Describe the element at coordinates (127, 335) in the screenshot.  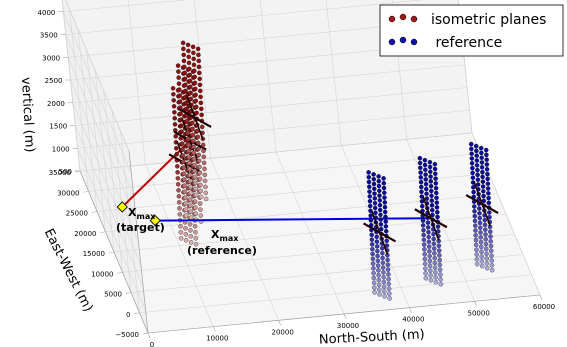
I see `y-tick-label: −5000` at that location.